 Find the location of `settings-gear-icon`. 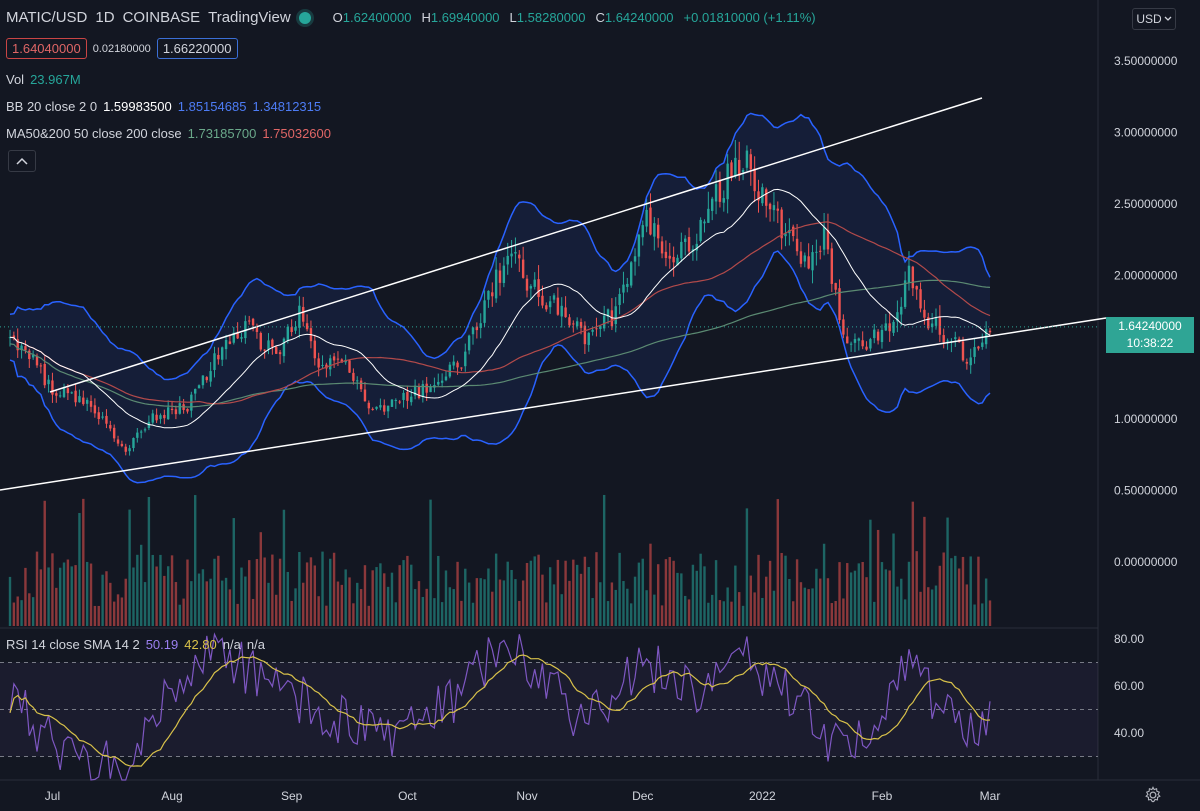

settings-gear-icon is located at coordinates (1153, 795).